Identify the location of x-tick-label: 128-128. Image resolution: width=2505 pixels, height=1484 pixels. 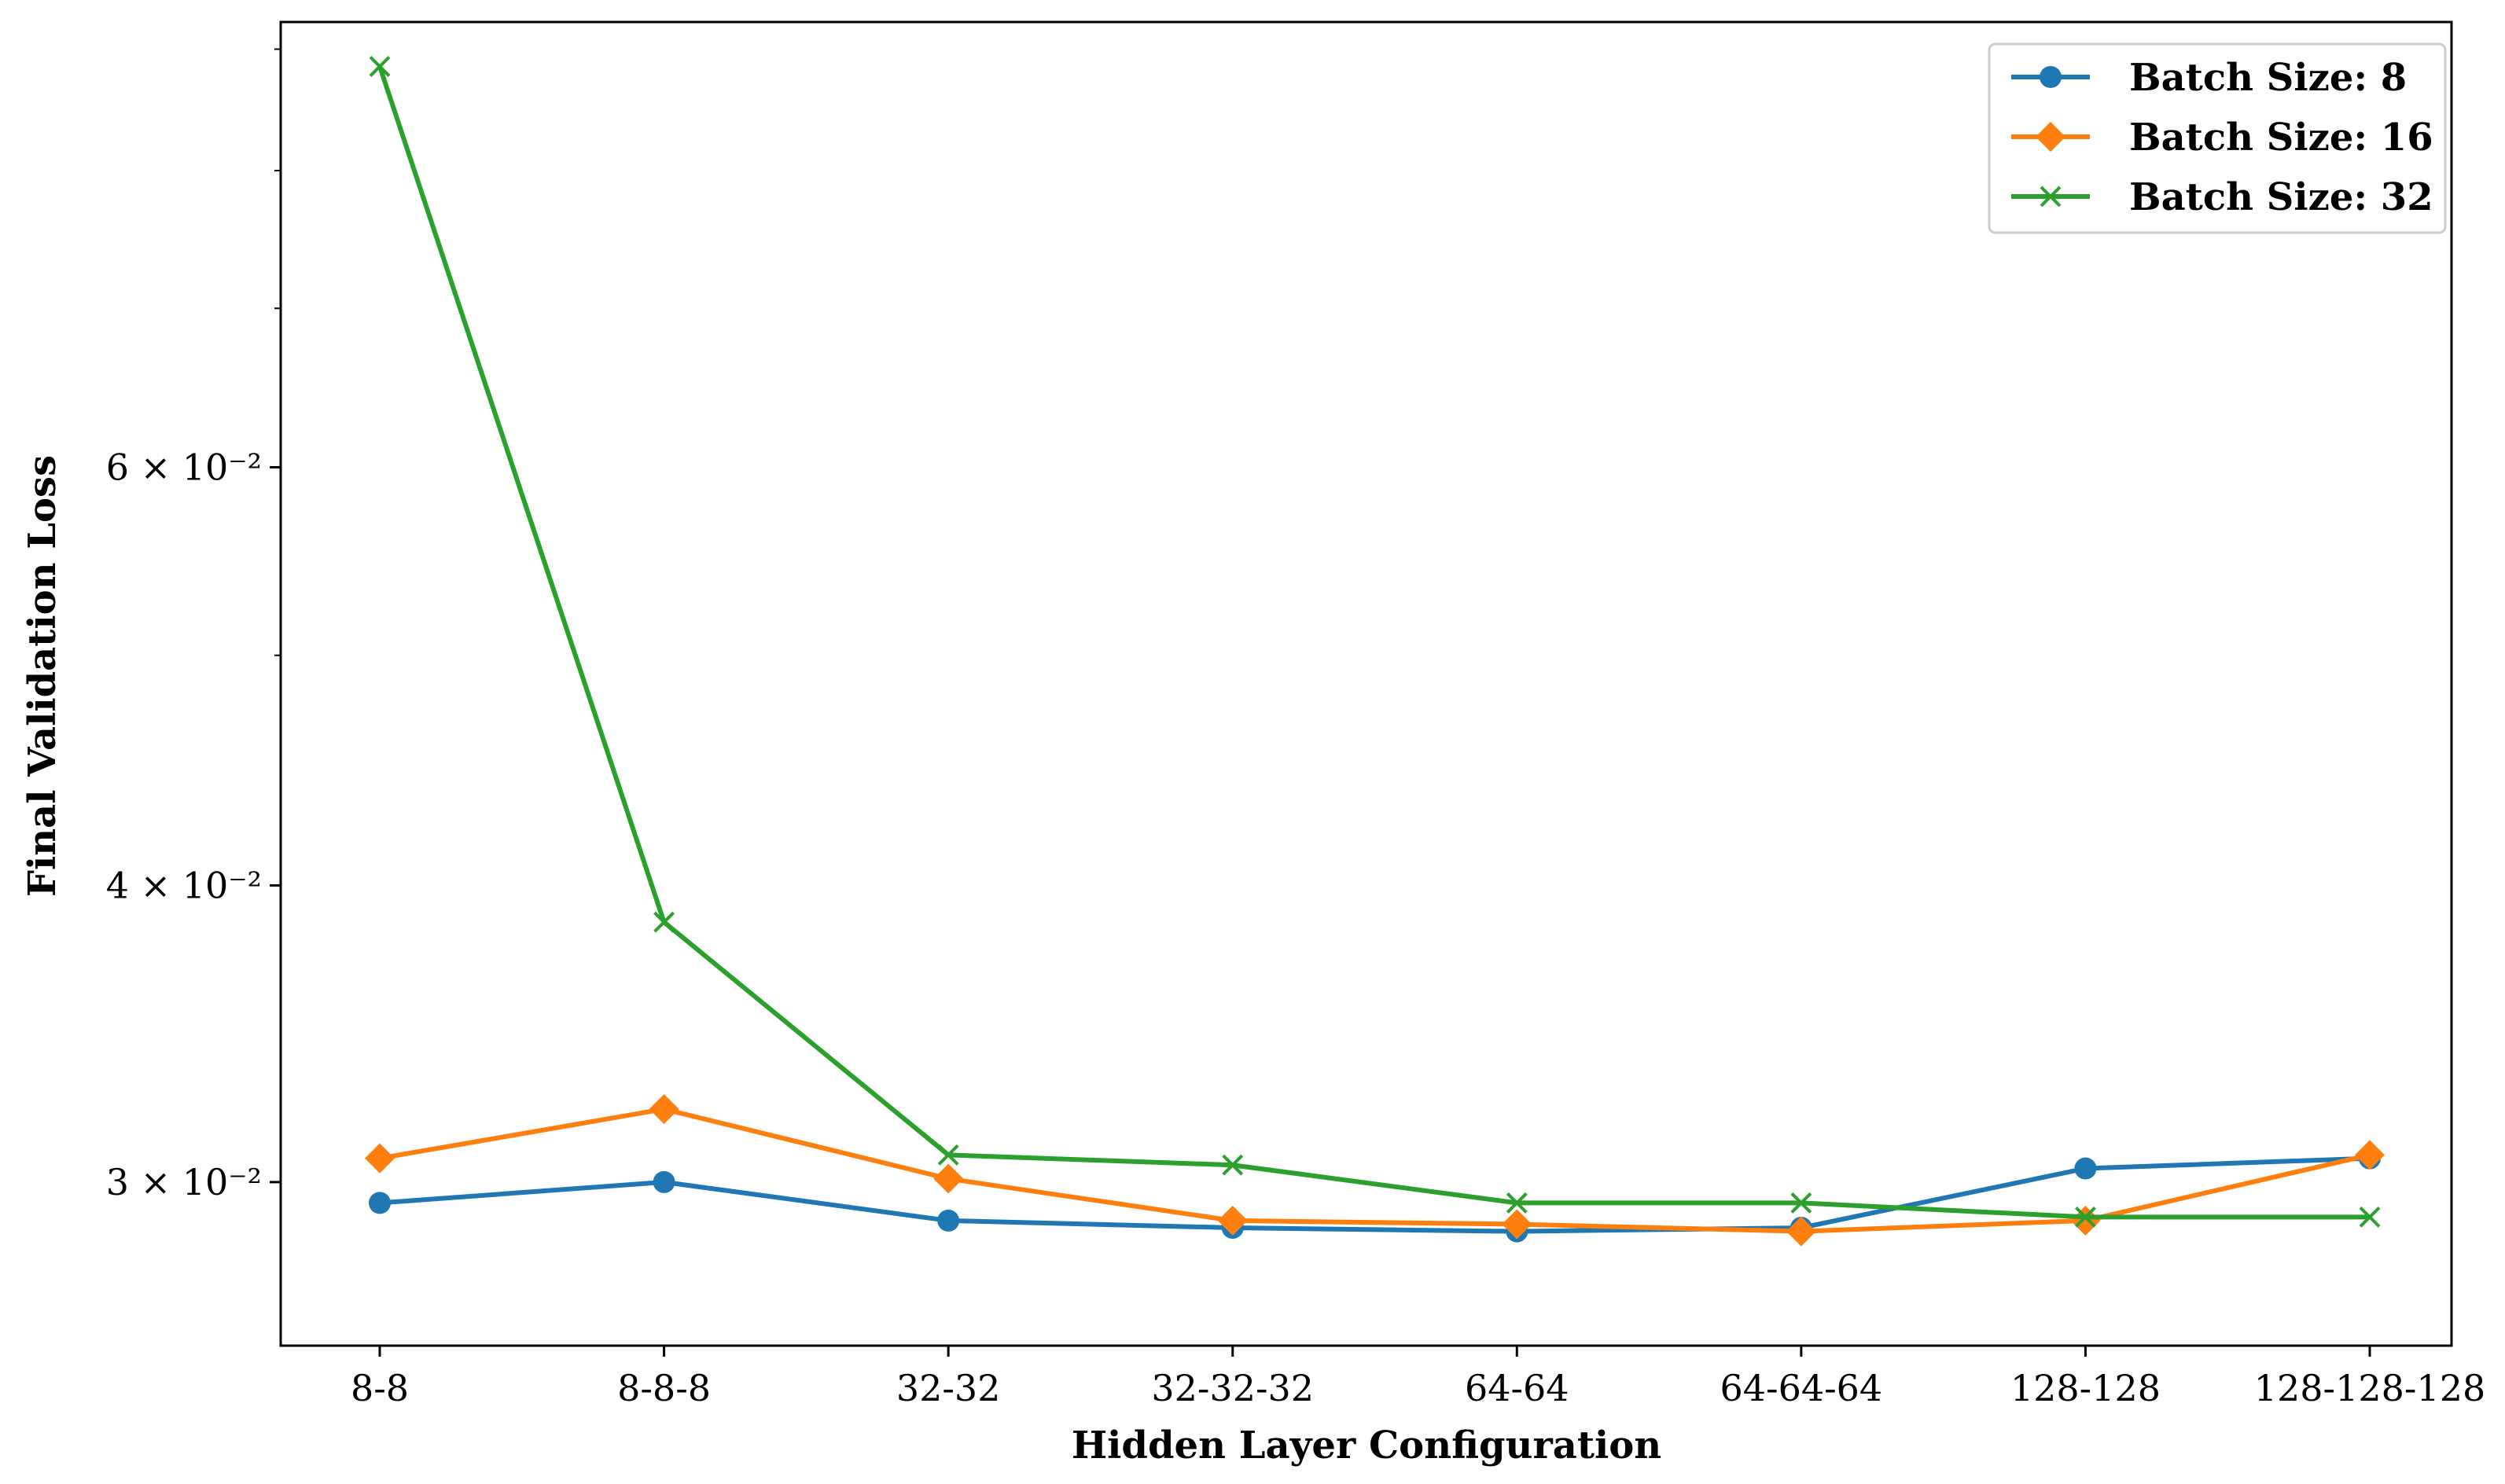
(2085, 1388).